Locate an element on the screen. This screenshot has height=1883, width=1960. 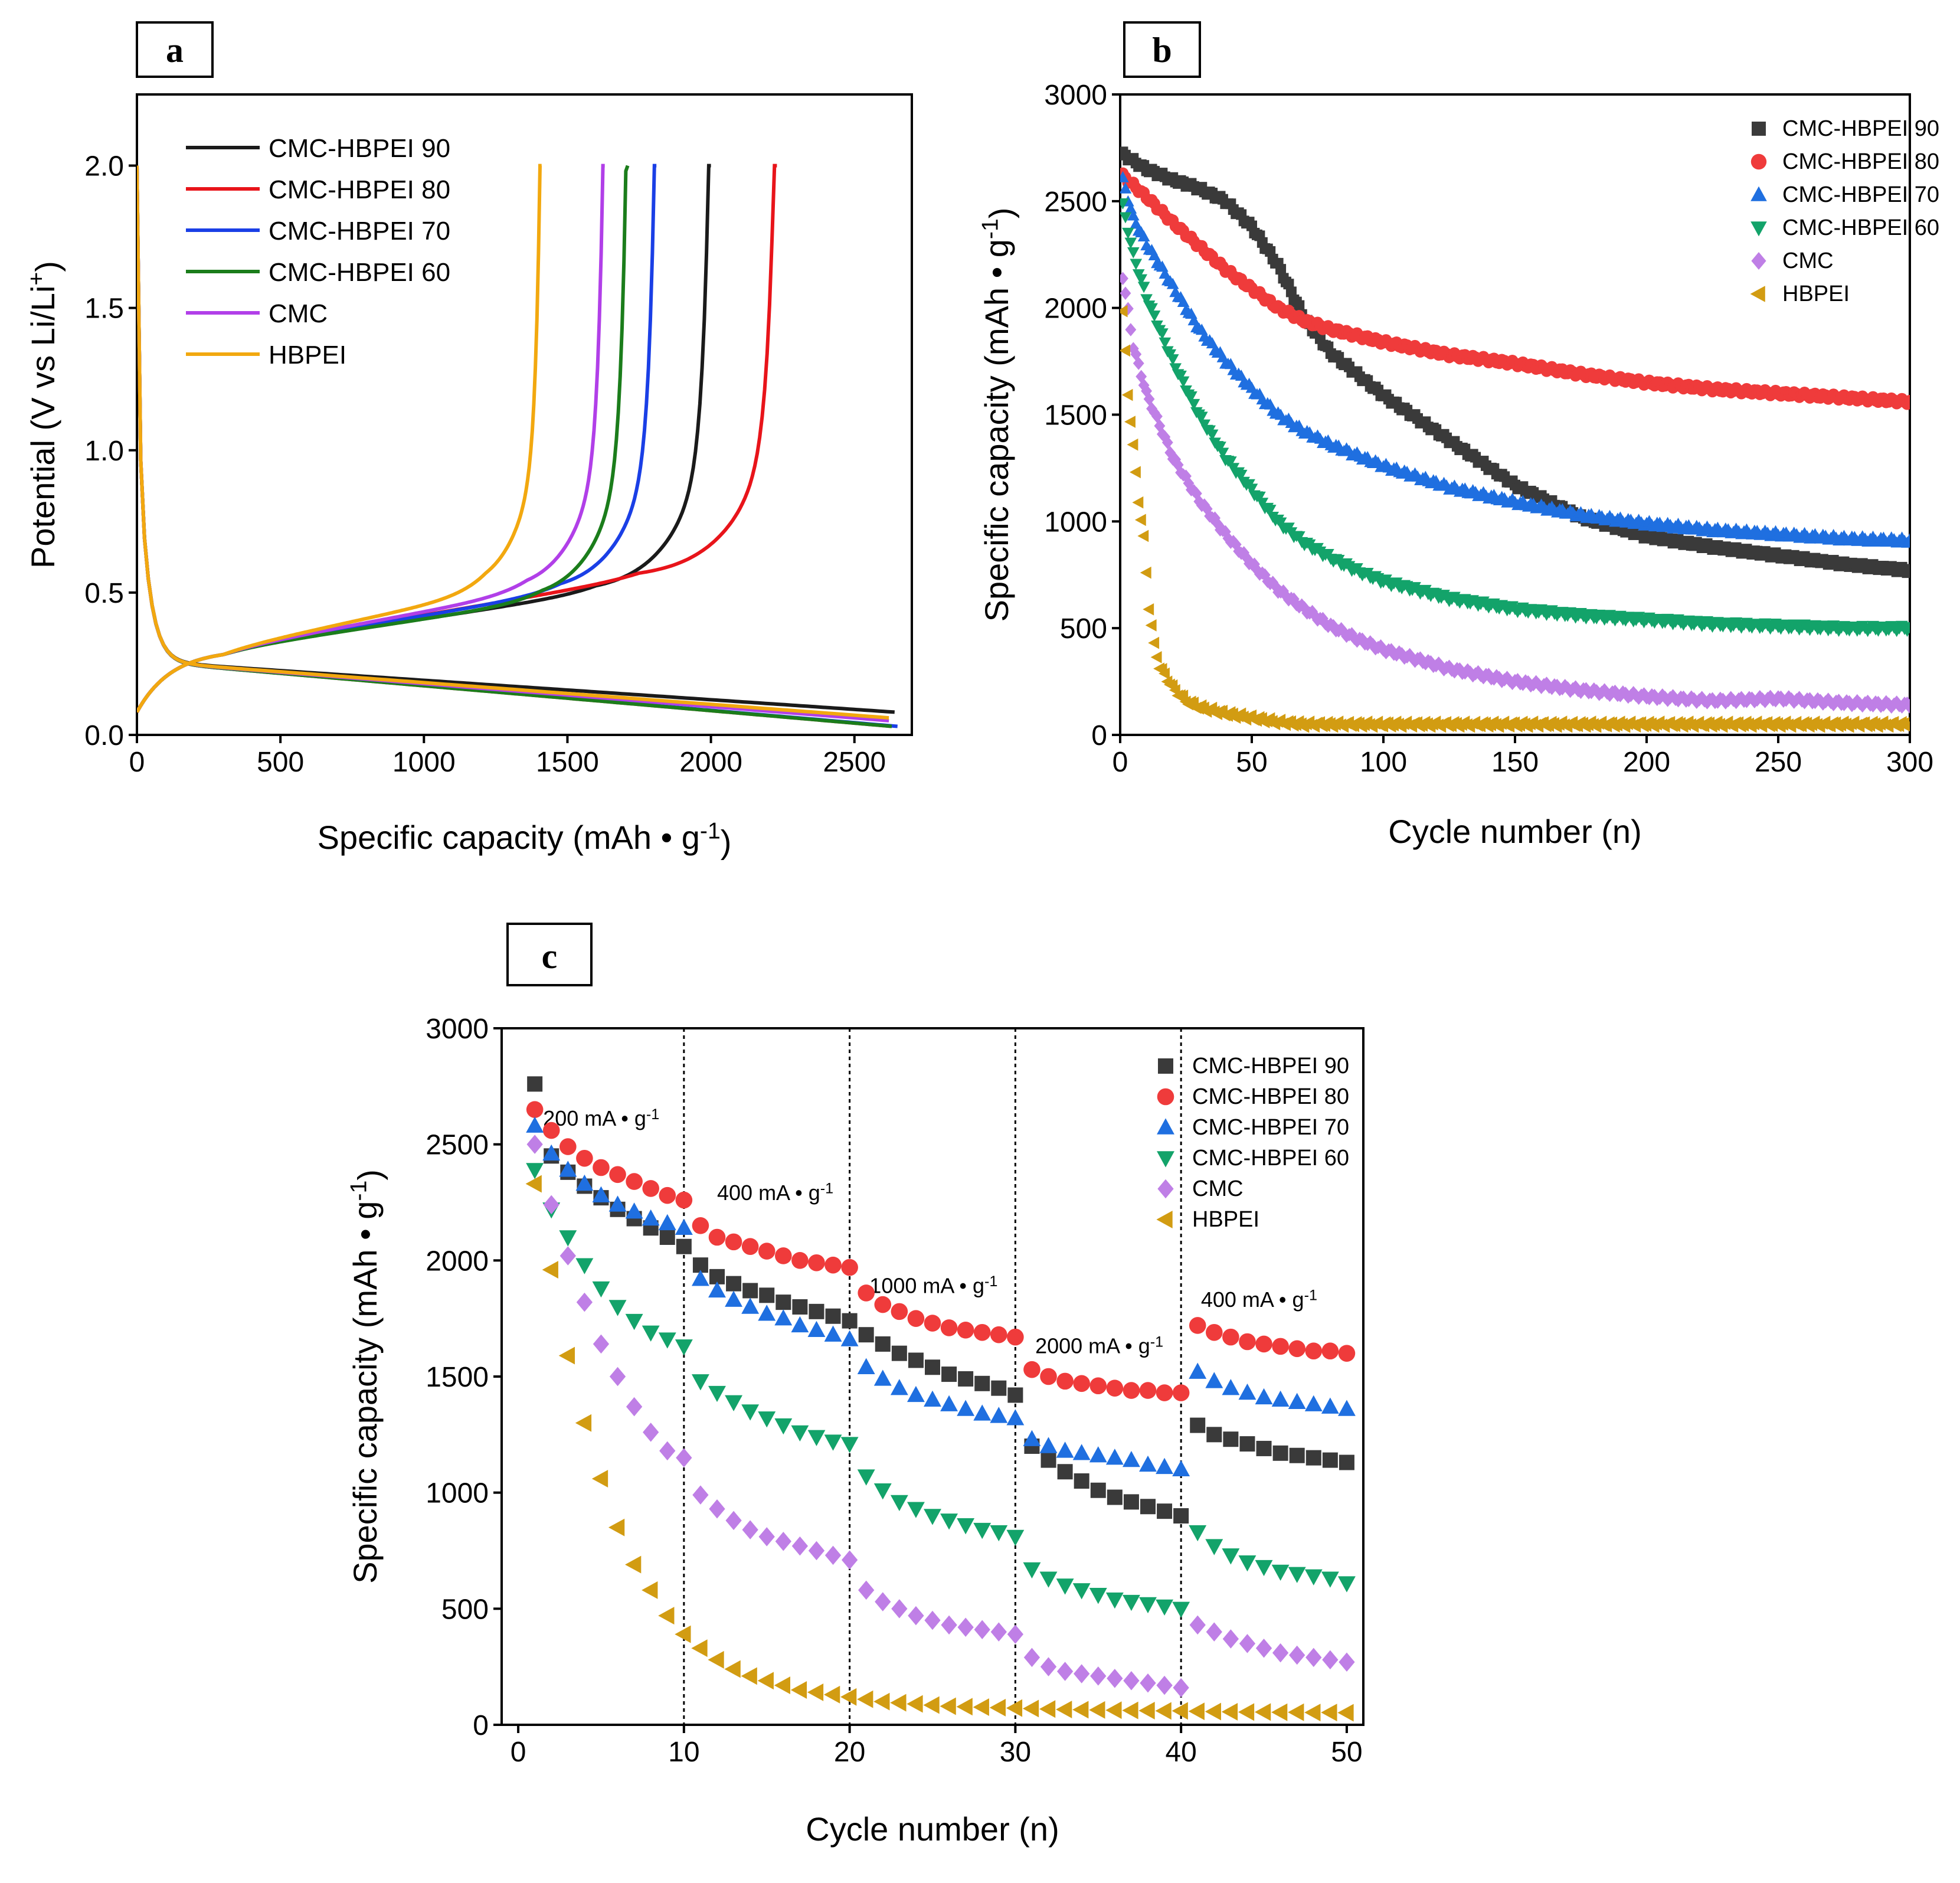
x-tick-label: 1500 is located at coordinates (567, 763).